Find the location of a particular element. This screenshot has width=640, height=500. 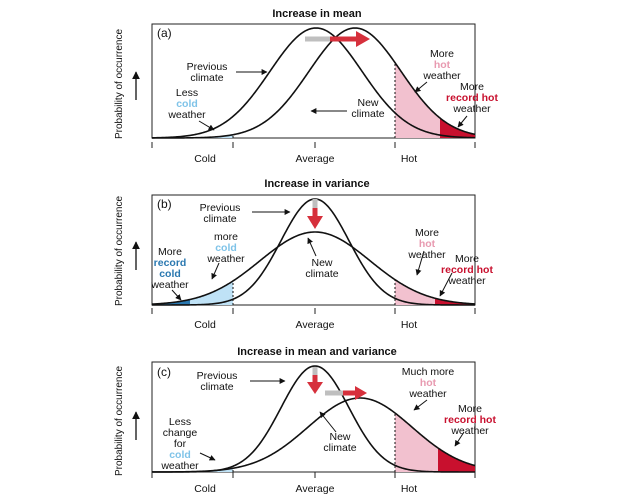

panel-a-previous-climate-curve is located at coordinates (313, 83).